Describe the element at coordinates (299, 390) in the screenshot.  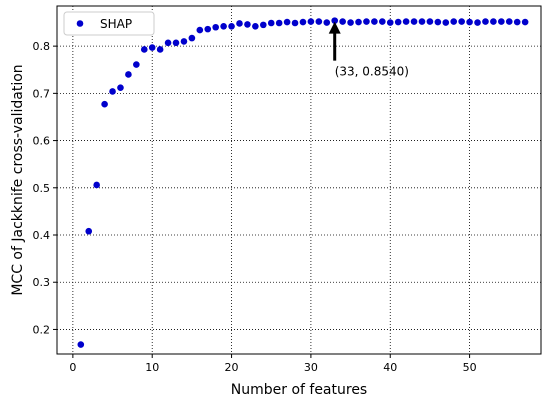
I see `x-axis-label: Number of features` at that location.